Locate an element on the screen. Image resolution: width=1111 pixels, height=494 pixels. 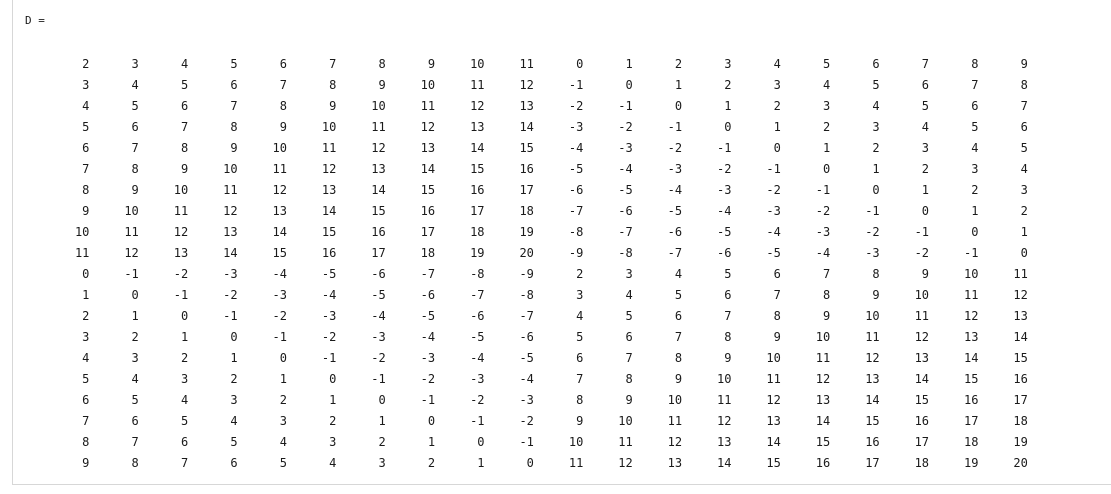
matrix-row: 8 7 6 5 4 3 2 1 0 -1 10 11 12 13 14 15 16 17 18 19 is located at coordinates (534, 442).